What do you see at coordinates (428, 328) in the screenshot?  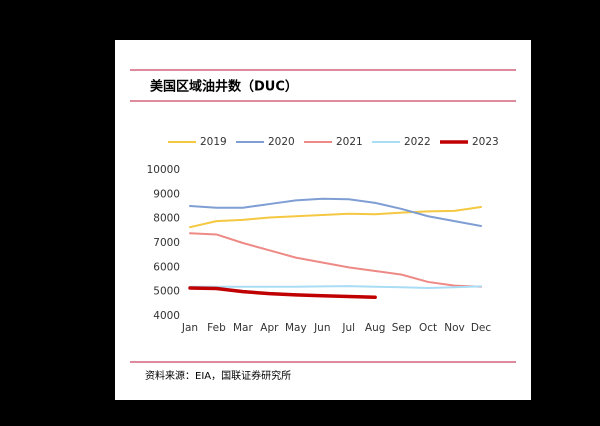 I see `x-tick-label: Oct` at bounding box center [428, 328].